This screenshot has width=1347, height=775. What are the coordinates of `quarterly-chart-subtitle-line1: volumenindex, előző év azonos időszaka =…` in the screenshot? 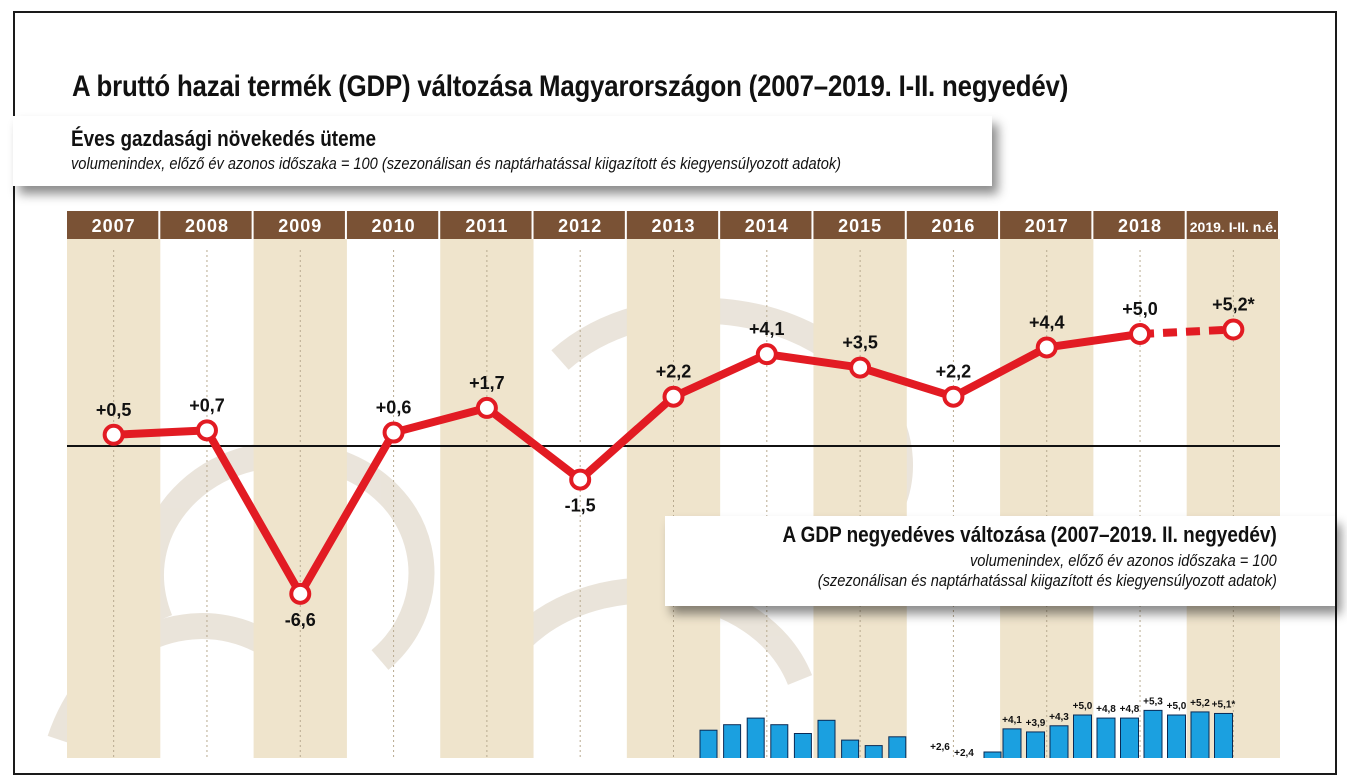 It's located at (1123, 560).